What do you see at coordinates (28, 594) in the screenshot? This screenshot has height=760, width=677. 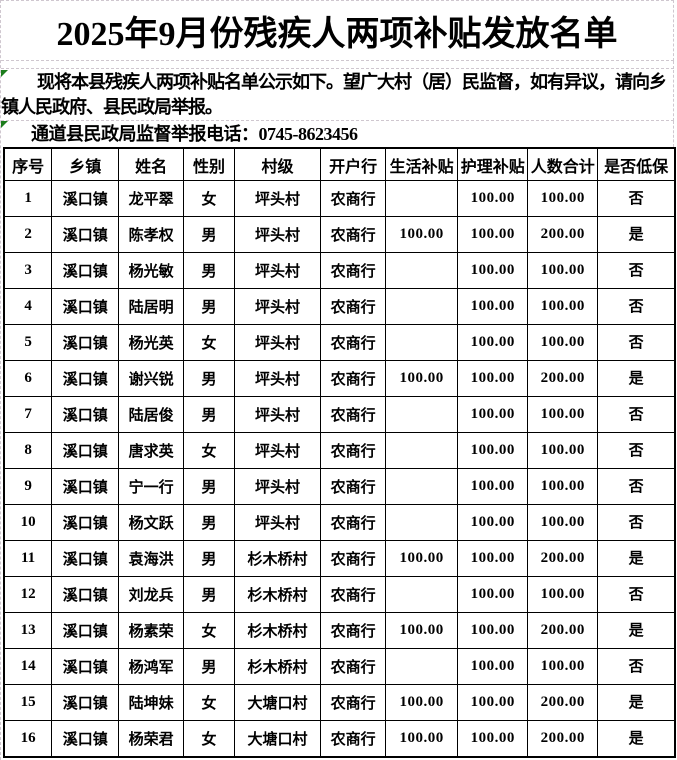 I see `cell-col-index: 12` at bounding box center [28, 594].